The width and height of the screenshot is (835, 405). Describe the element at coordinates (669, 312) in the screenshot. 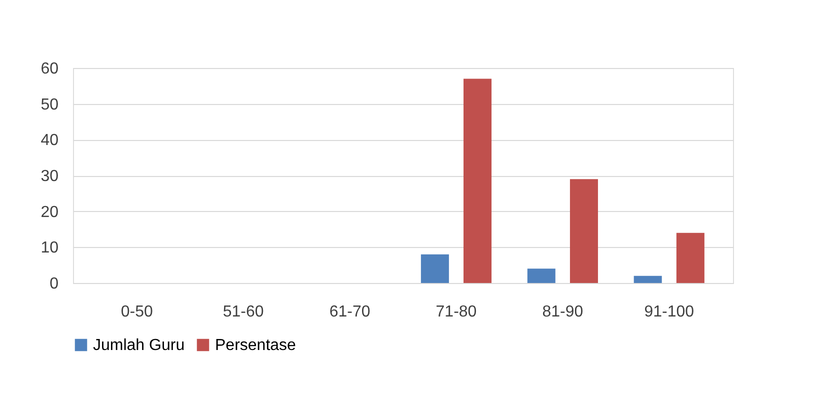

I see `x-tick-label: 91-100` at that location.